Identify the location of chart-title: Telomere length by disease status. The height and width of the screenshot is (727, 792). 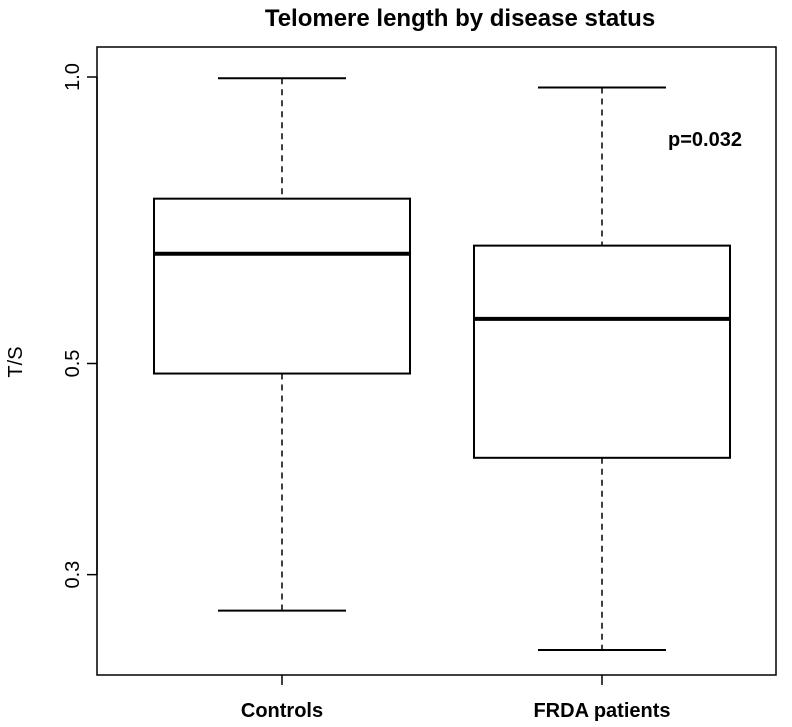
(460, 18).